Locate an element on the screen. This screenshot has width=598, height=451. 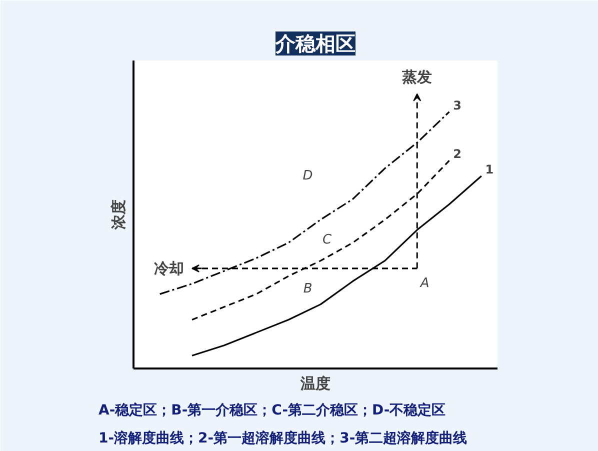
text: 蒸发 is located at coordinates (416, 77).